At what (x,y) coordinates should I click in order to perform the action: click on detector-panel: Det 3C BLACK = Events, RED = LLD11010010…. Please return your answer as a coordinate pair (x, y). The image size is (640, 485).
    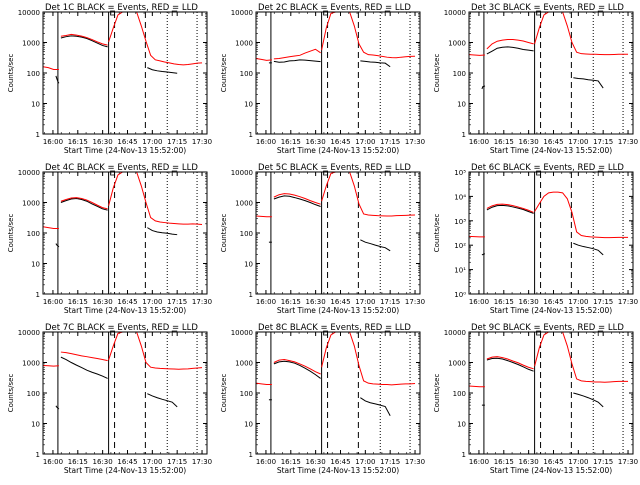
    Looking at the image, I should click on (535, 79).